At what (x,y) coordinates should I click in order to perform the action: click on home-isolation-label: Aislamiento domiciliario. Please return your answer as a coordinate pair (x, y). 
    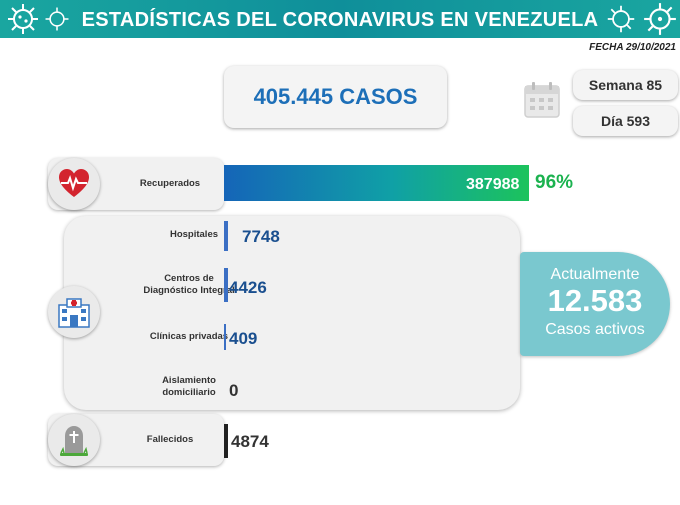
    Looking at the image, I should click on (189, 386).